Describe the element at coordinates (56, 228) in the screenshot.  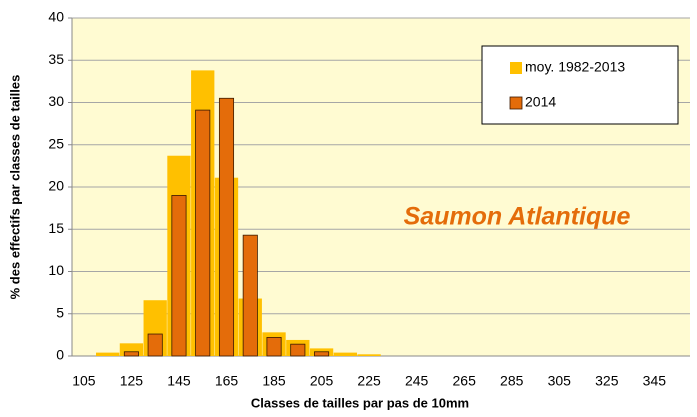
I see `y-tick-label: 15` at that location.